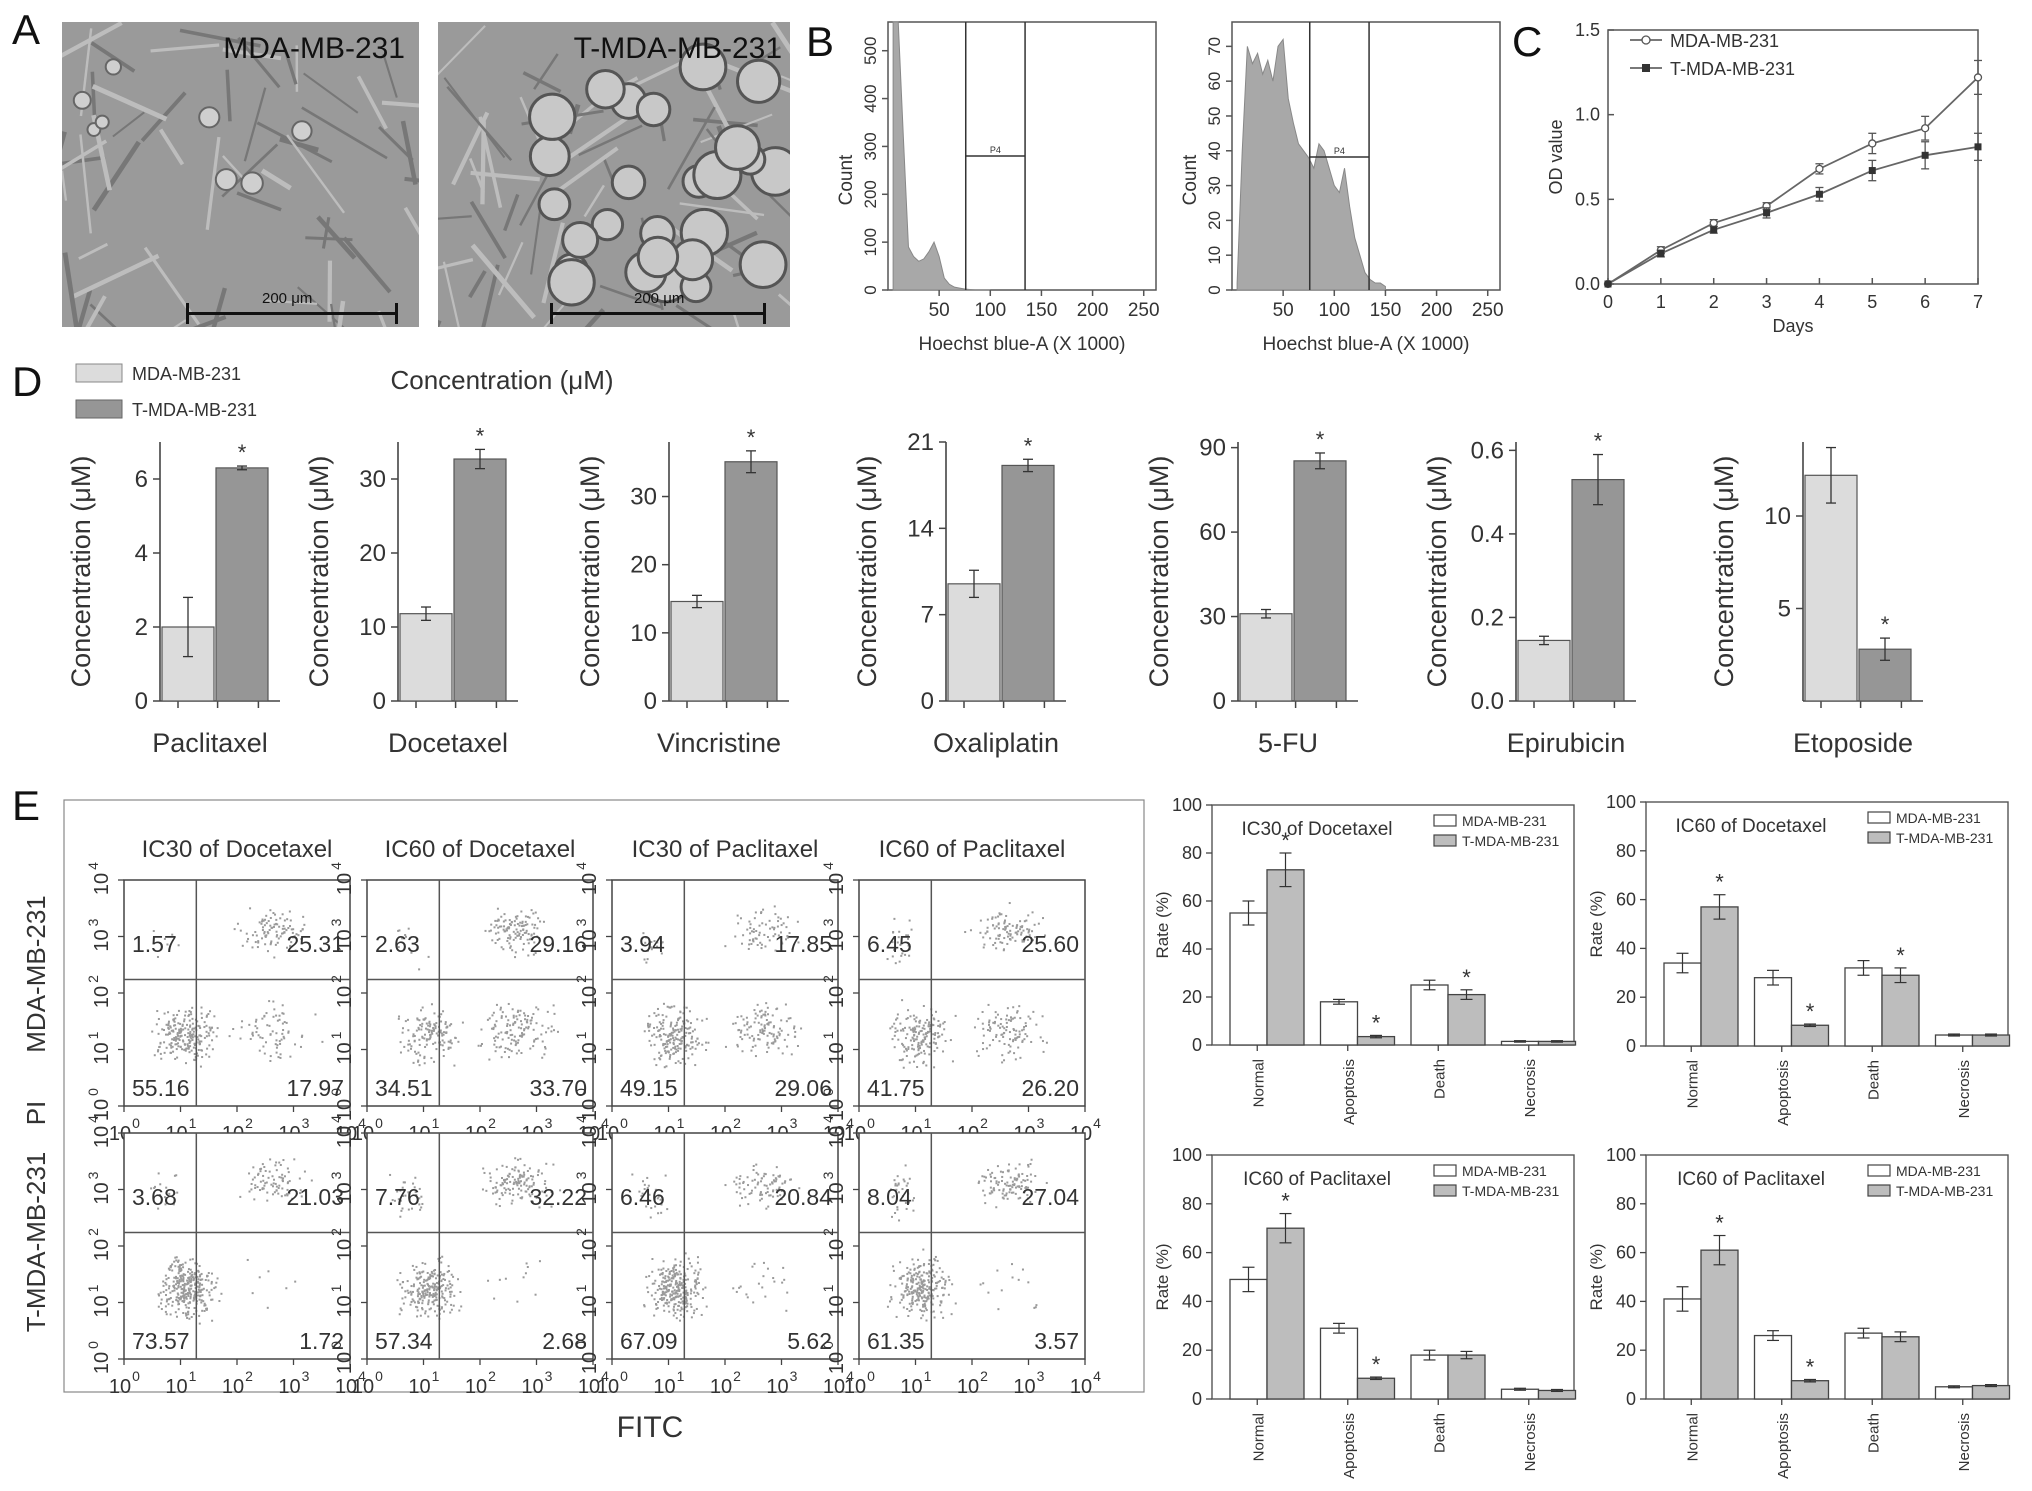 This screenshot has height=1491, width=2032. I want to click on x-axis-label: Days, so click(1792, 326).